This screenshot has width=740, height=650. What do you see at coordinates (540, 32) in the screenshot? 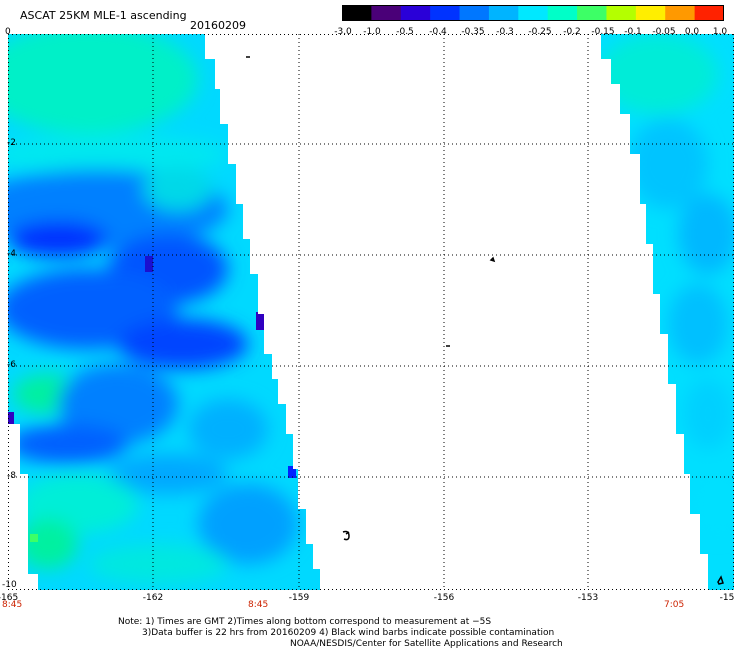
I see `colorbar-label: -0.25` at bounding box center [540, 32].